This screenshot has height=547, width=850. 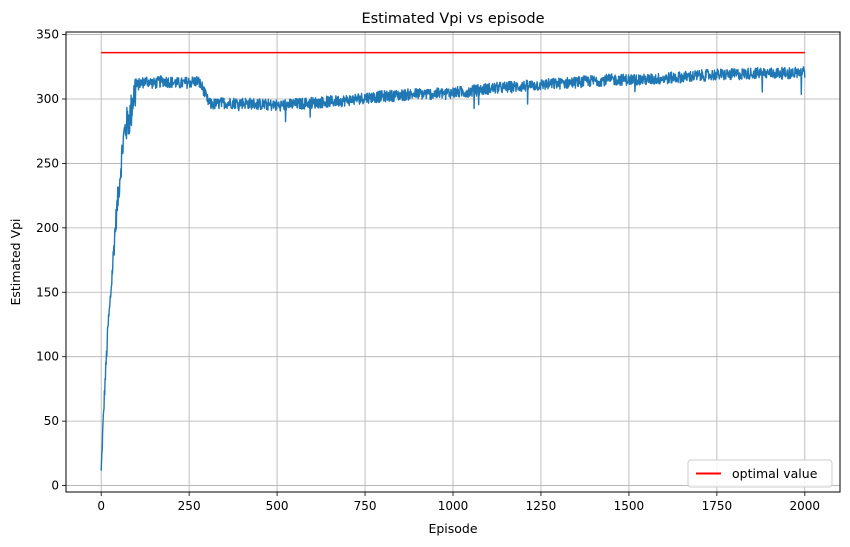 I want to click on y-tick-label: 100, so click(x=47, y=357).